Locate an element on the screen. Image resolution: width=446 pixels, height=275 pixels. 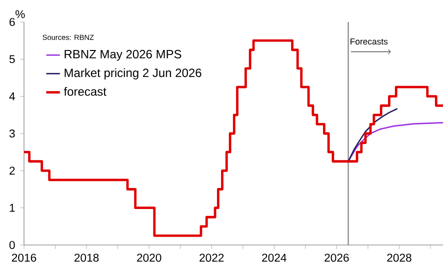
y-tick-label: 4 is located at coordinates (12, 96).